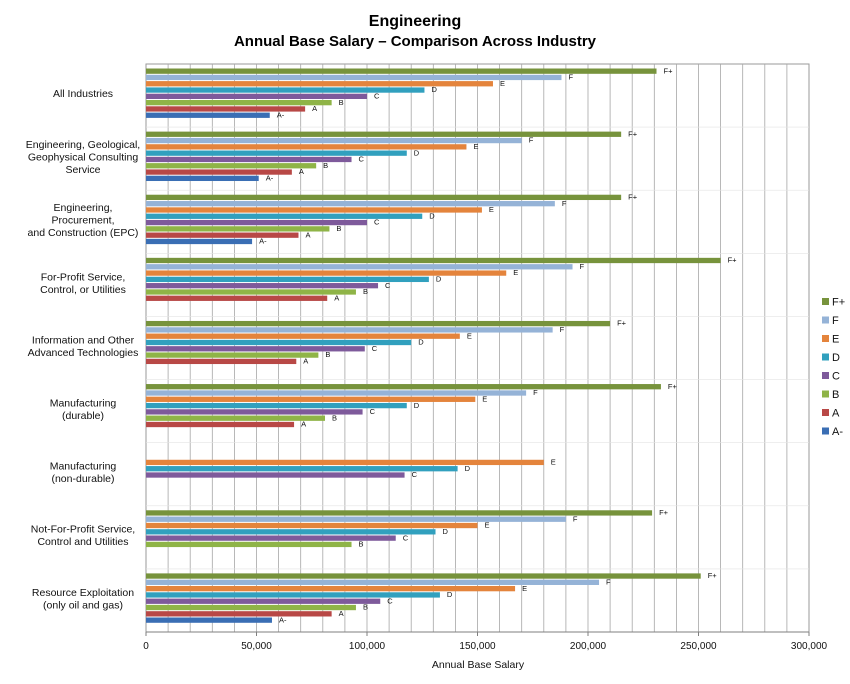 The width and height of the screenshot is (850, 684). What do you see at coordinates (825, 375) in the screenshot?
I see `legend-swatch-C` at bounding box center [825, 375].